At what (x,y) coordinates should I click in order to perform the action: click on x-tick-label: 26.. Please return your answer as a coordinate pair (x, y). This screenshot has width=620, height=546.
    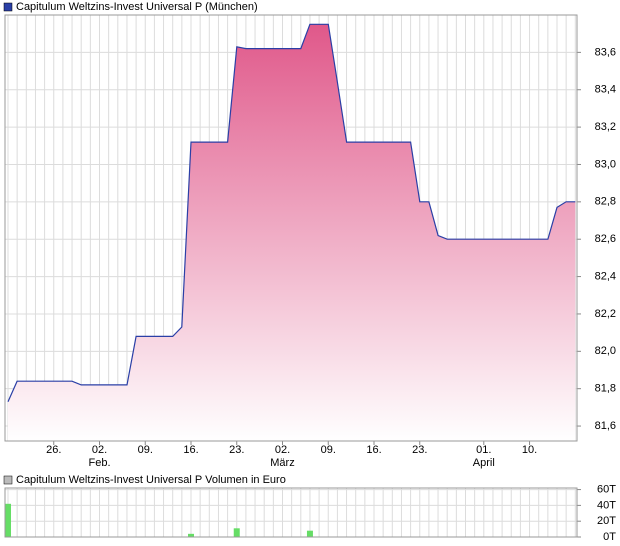
    Looking at the image, I should click on (53, 450).